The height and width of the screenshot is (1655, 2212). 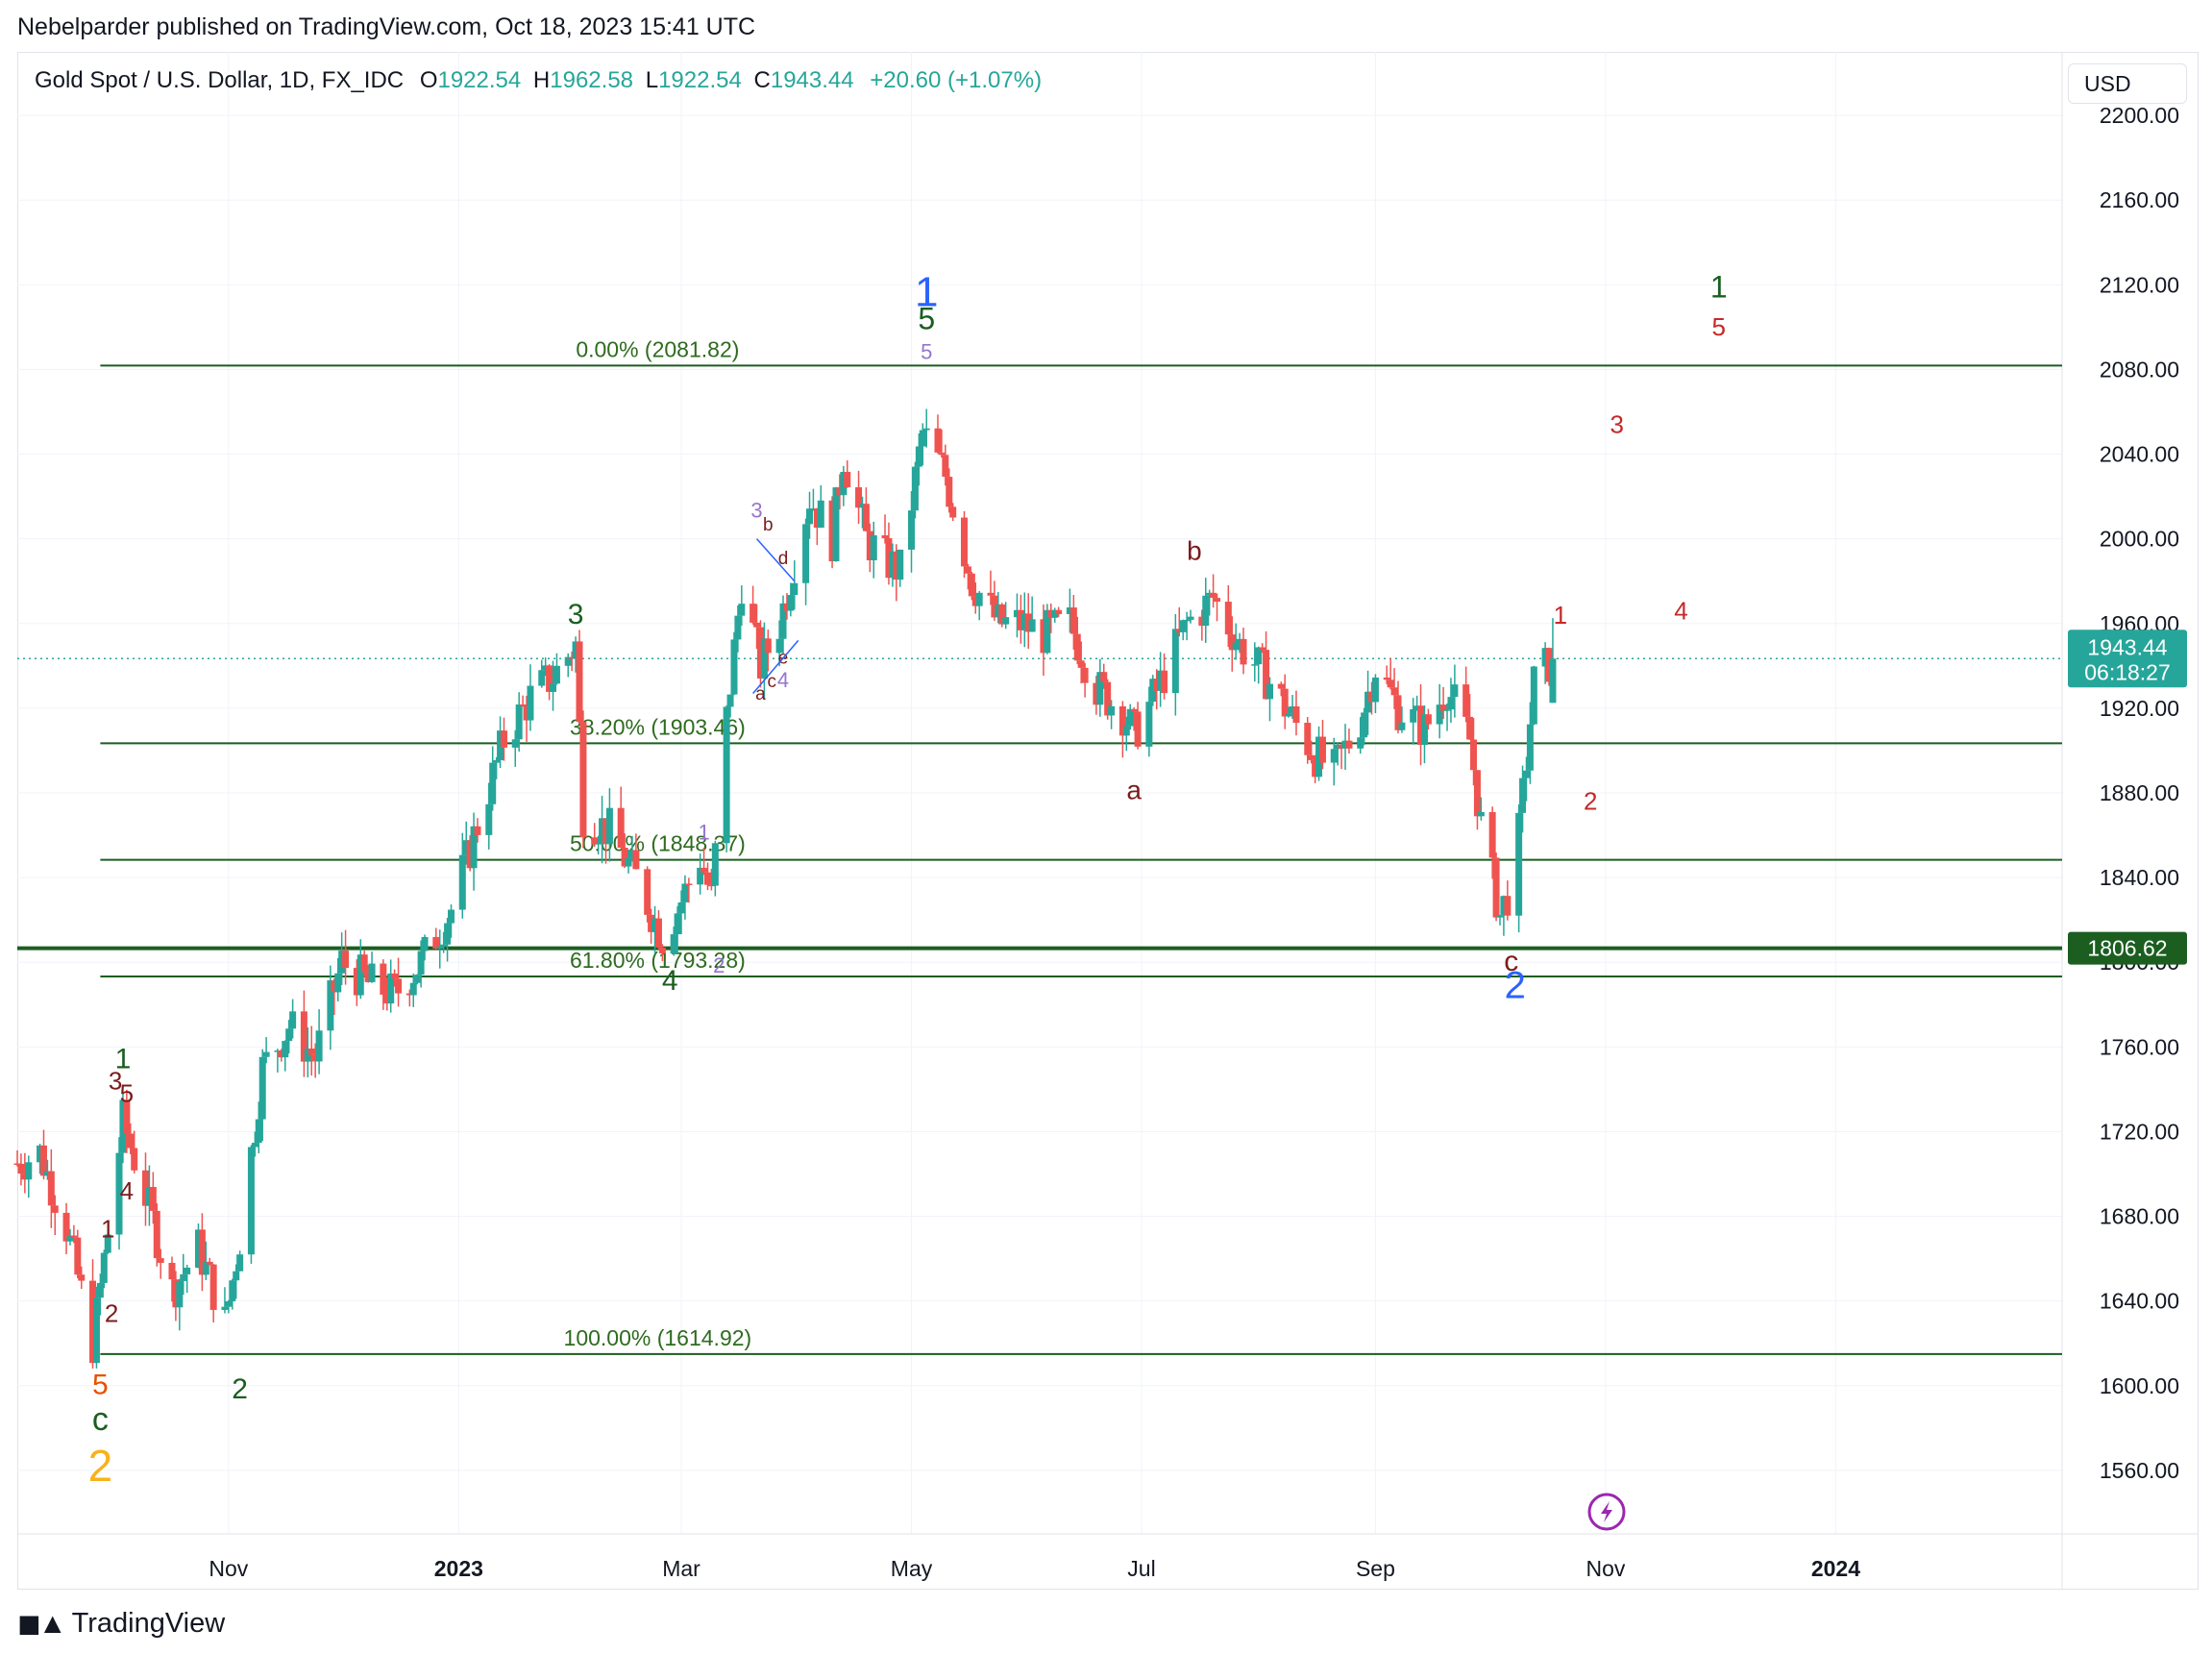 I want to click on footer-brand: ◼▲ TradingView, so click(x=121, y=1624).